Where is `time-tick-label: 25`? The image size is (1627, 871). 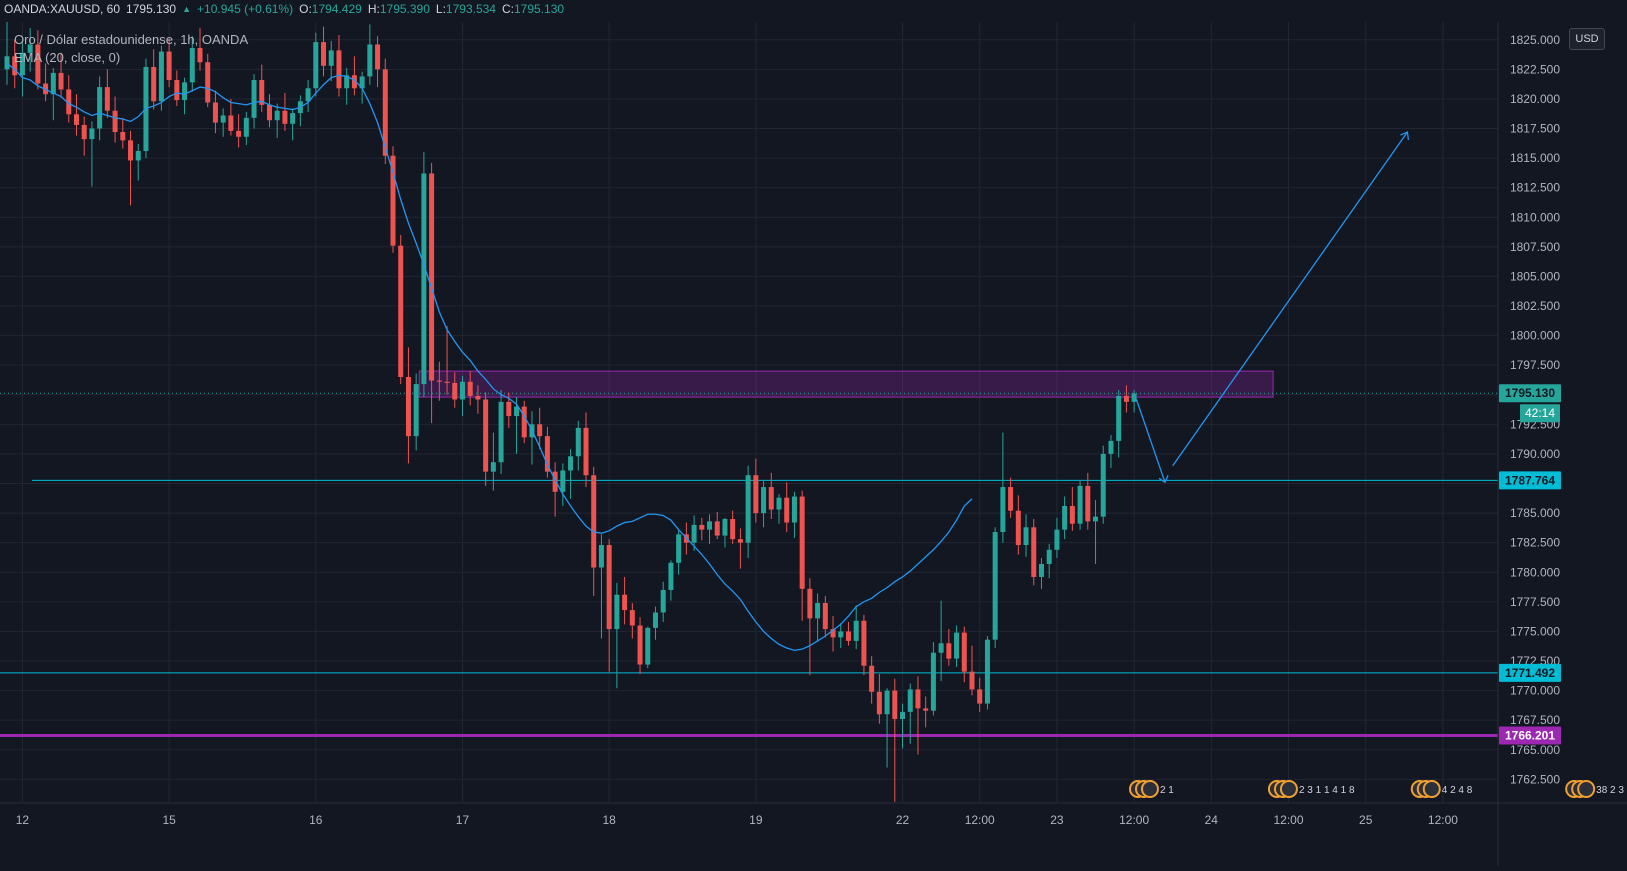 time-tick-label: 25 is located at coordinates (1366, 820).